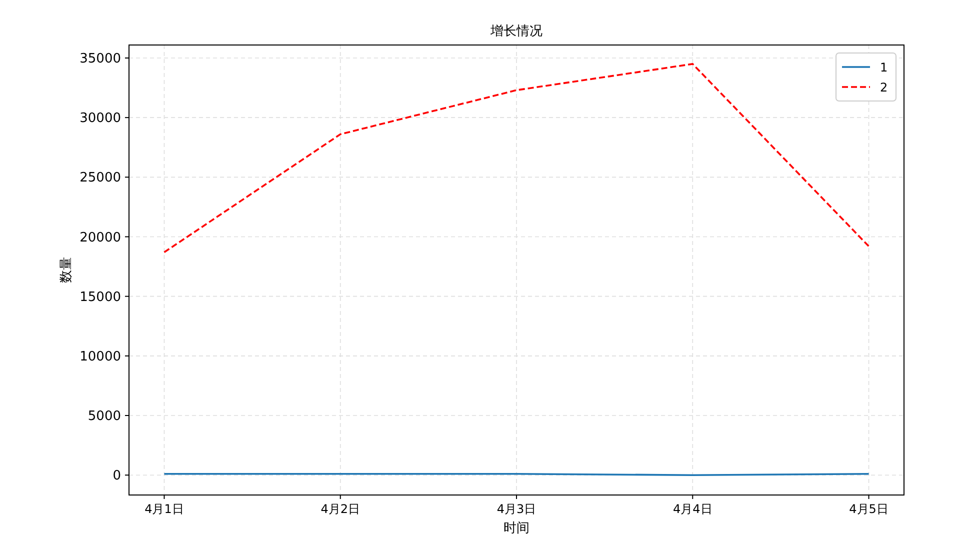  What do you see at coordinates (100, 238) in the screenshot?
I see `y-tick-label: 20000` at bounding box center [100, 238].